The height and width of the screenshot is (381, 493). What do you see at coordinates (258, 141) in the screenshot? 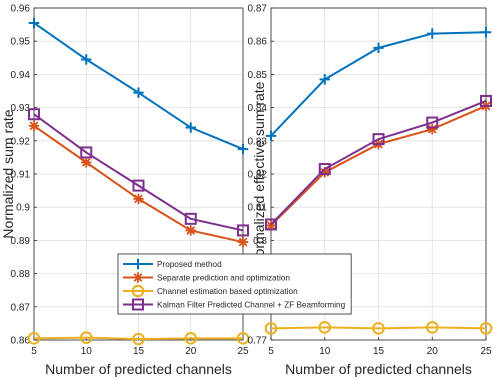
I see `right-y-tick-label: 0.83` at bounding box center [258, 141].